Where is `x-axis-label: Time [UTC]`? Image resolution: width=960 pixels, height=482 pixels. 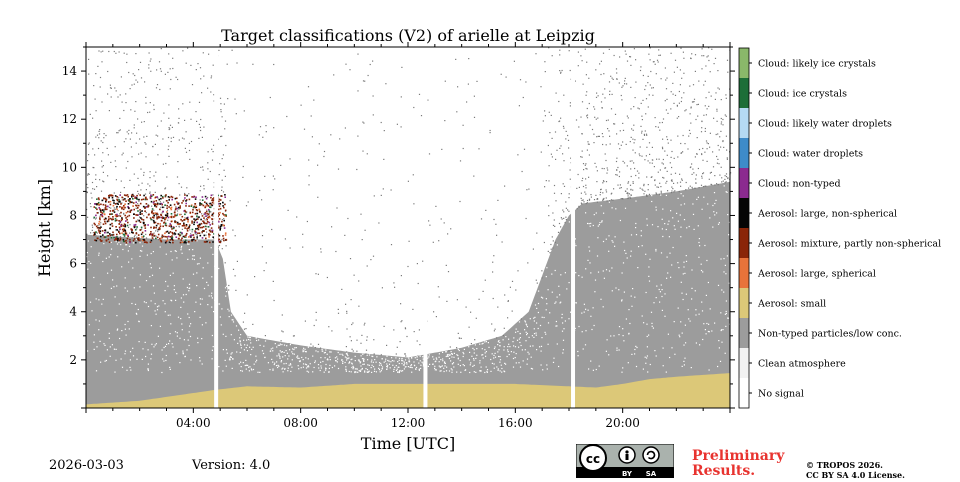 x-axis-label: Time [UTC] is located at coordinates (408, 443).